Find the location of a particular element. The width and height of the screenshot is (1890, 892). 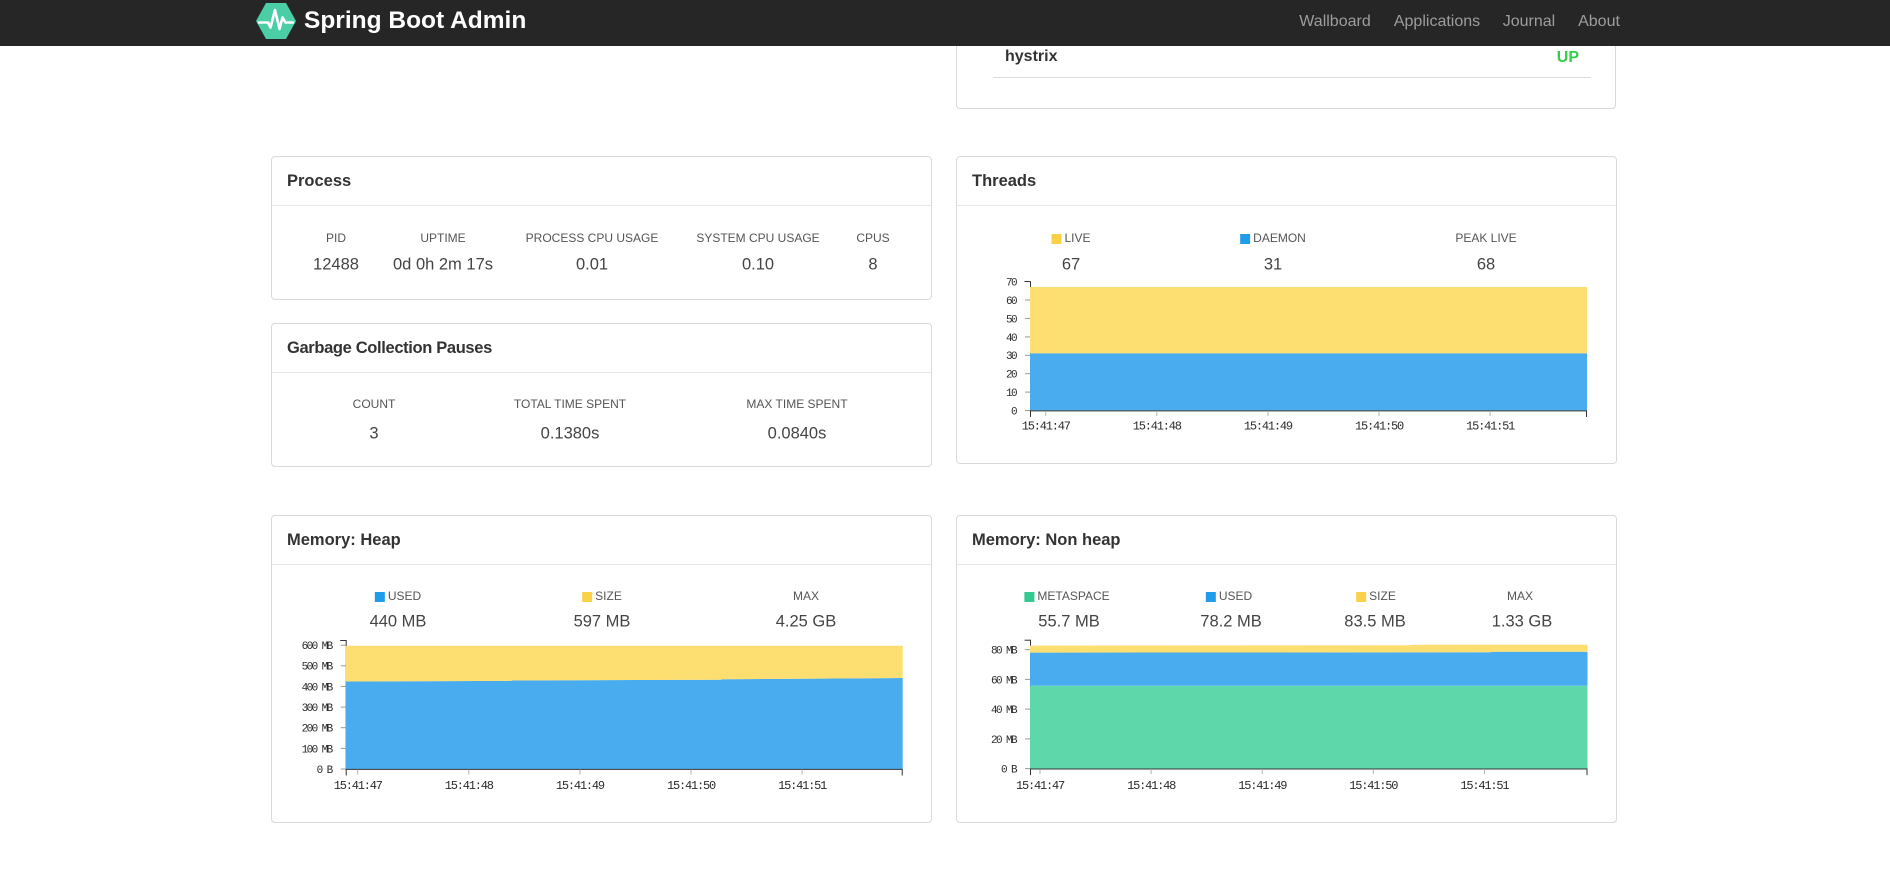

svg-text: 100 MB is located at coordinates (318, 750).